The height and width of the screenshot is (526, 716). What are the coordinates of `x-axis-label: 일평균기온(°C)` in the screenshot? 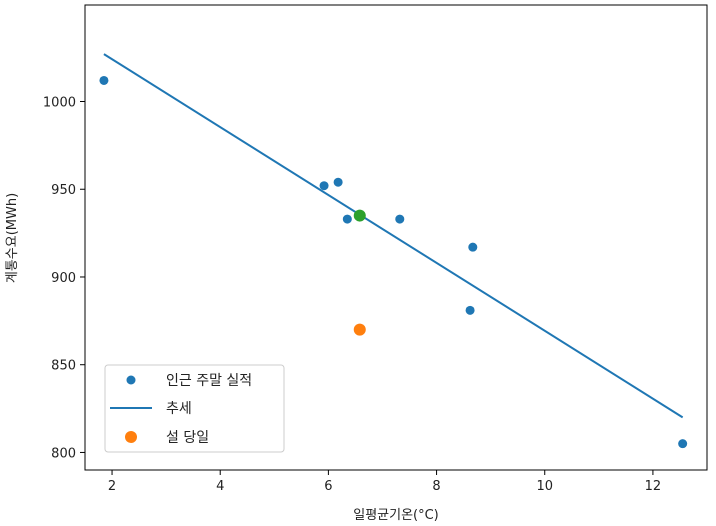 It's located at (396, 515).